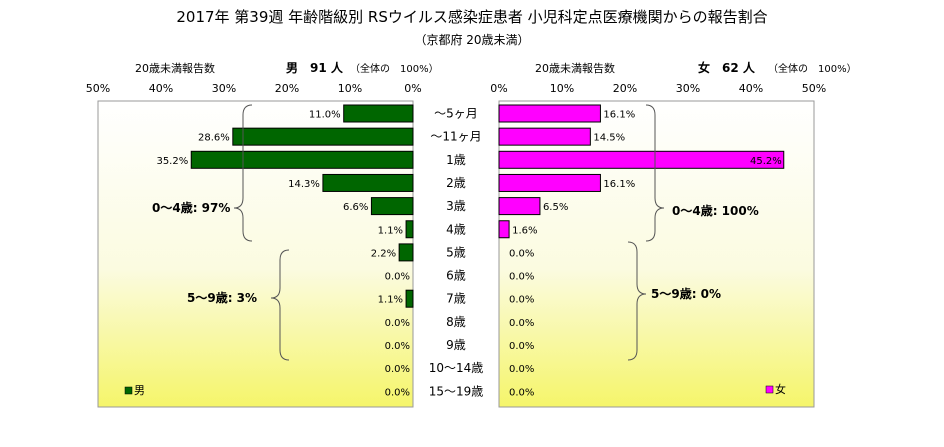 The image size is (944, 447). I want to click on female-value-label: 45.2%, so click(766, 161).